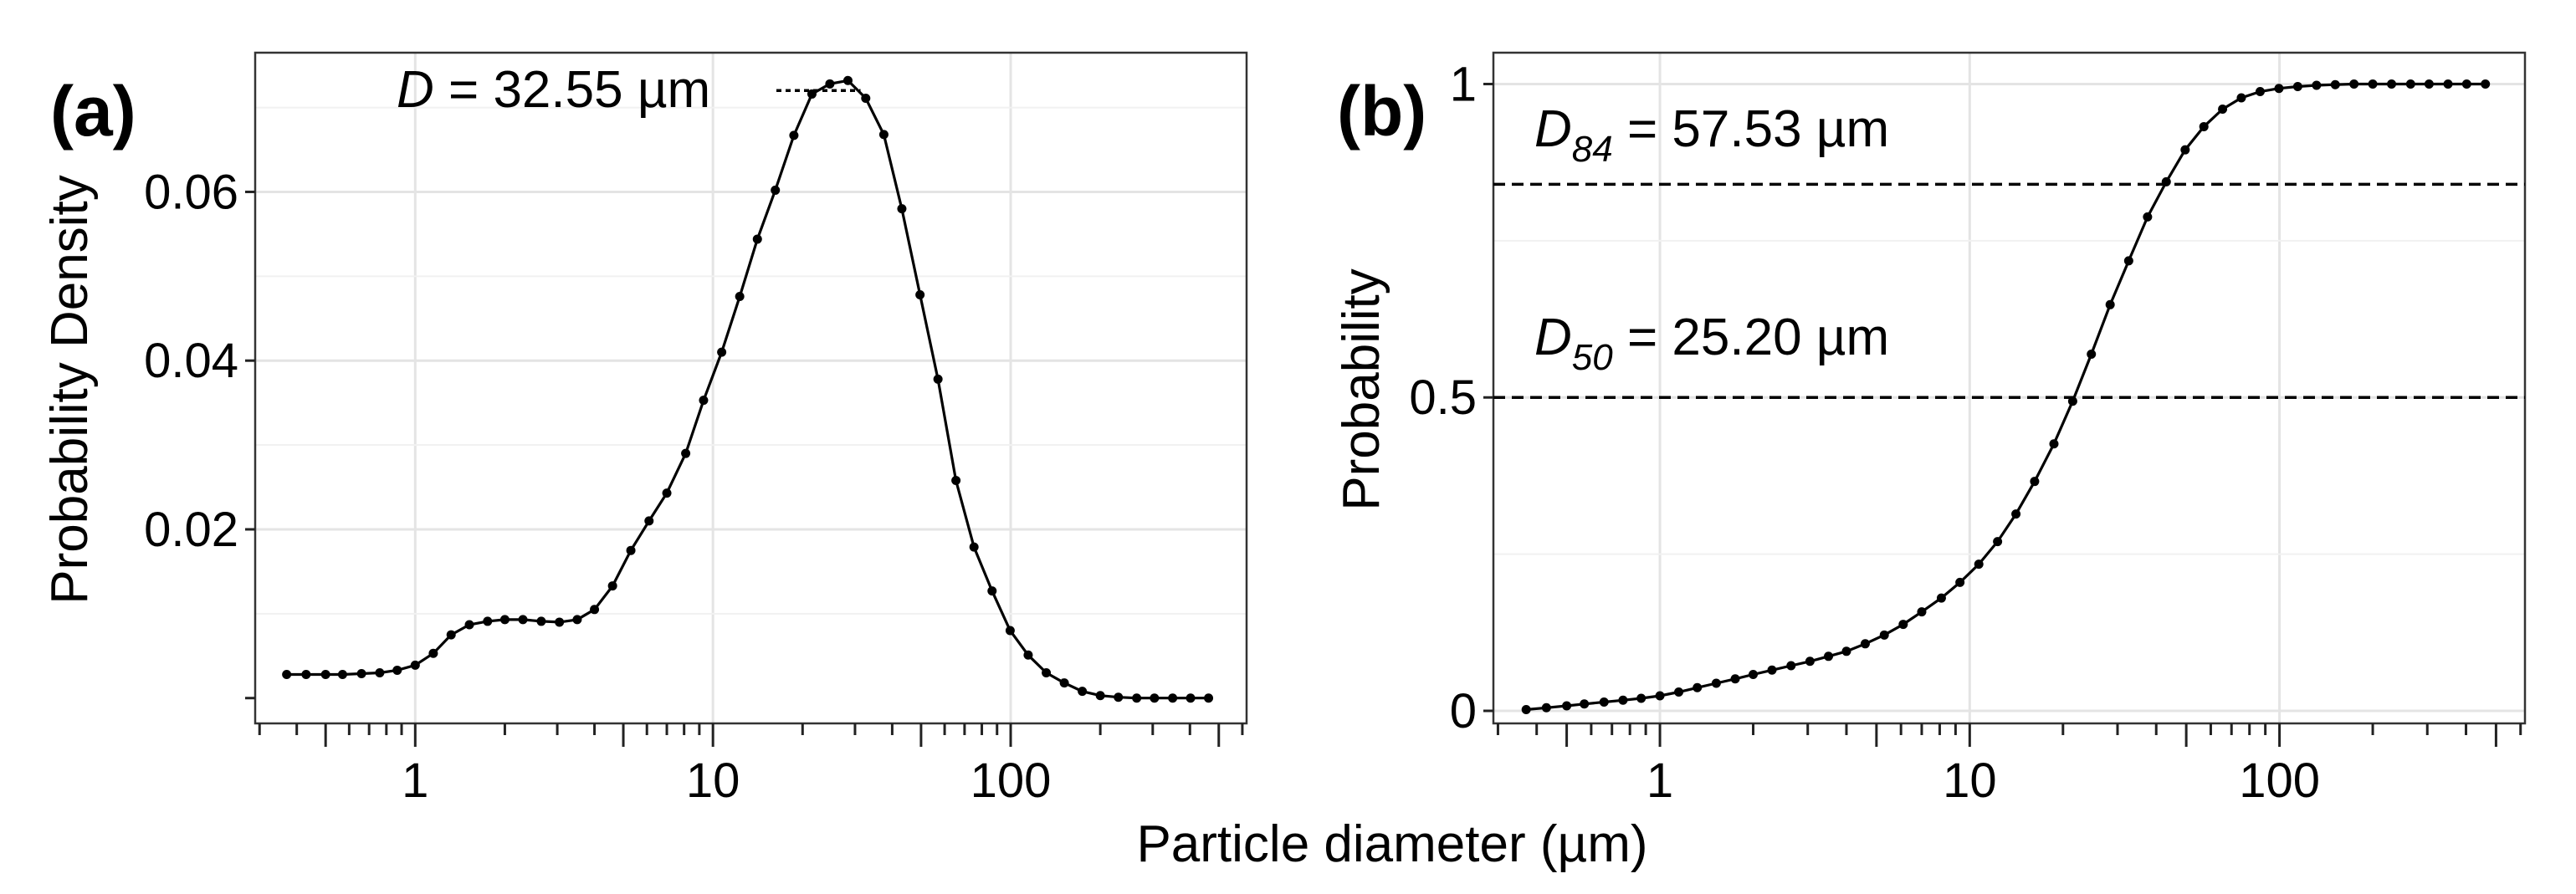 This screenshot has width=2576, height=894. Describe the element at coordinates (1392, 844) in the screenshot. I see `shared-x-axis-title: Particle diameter (µm)` at that location.